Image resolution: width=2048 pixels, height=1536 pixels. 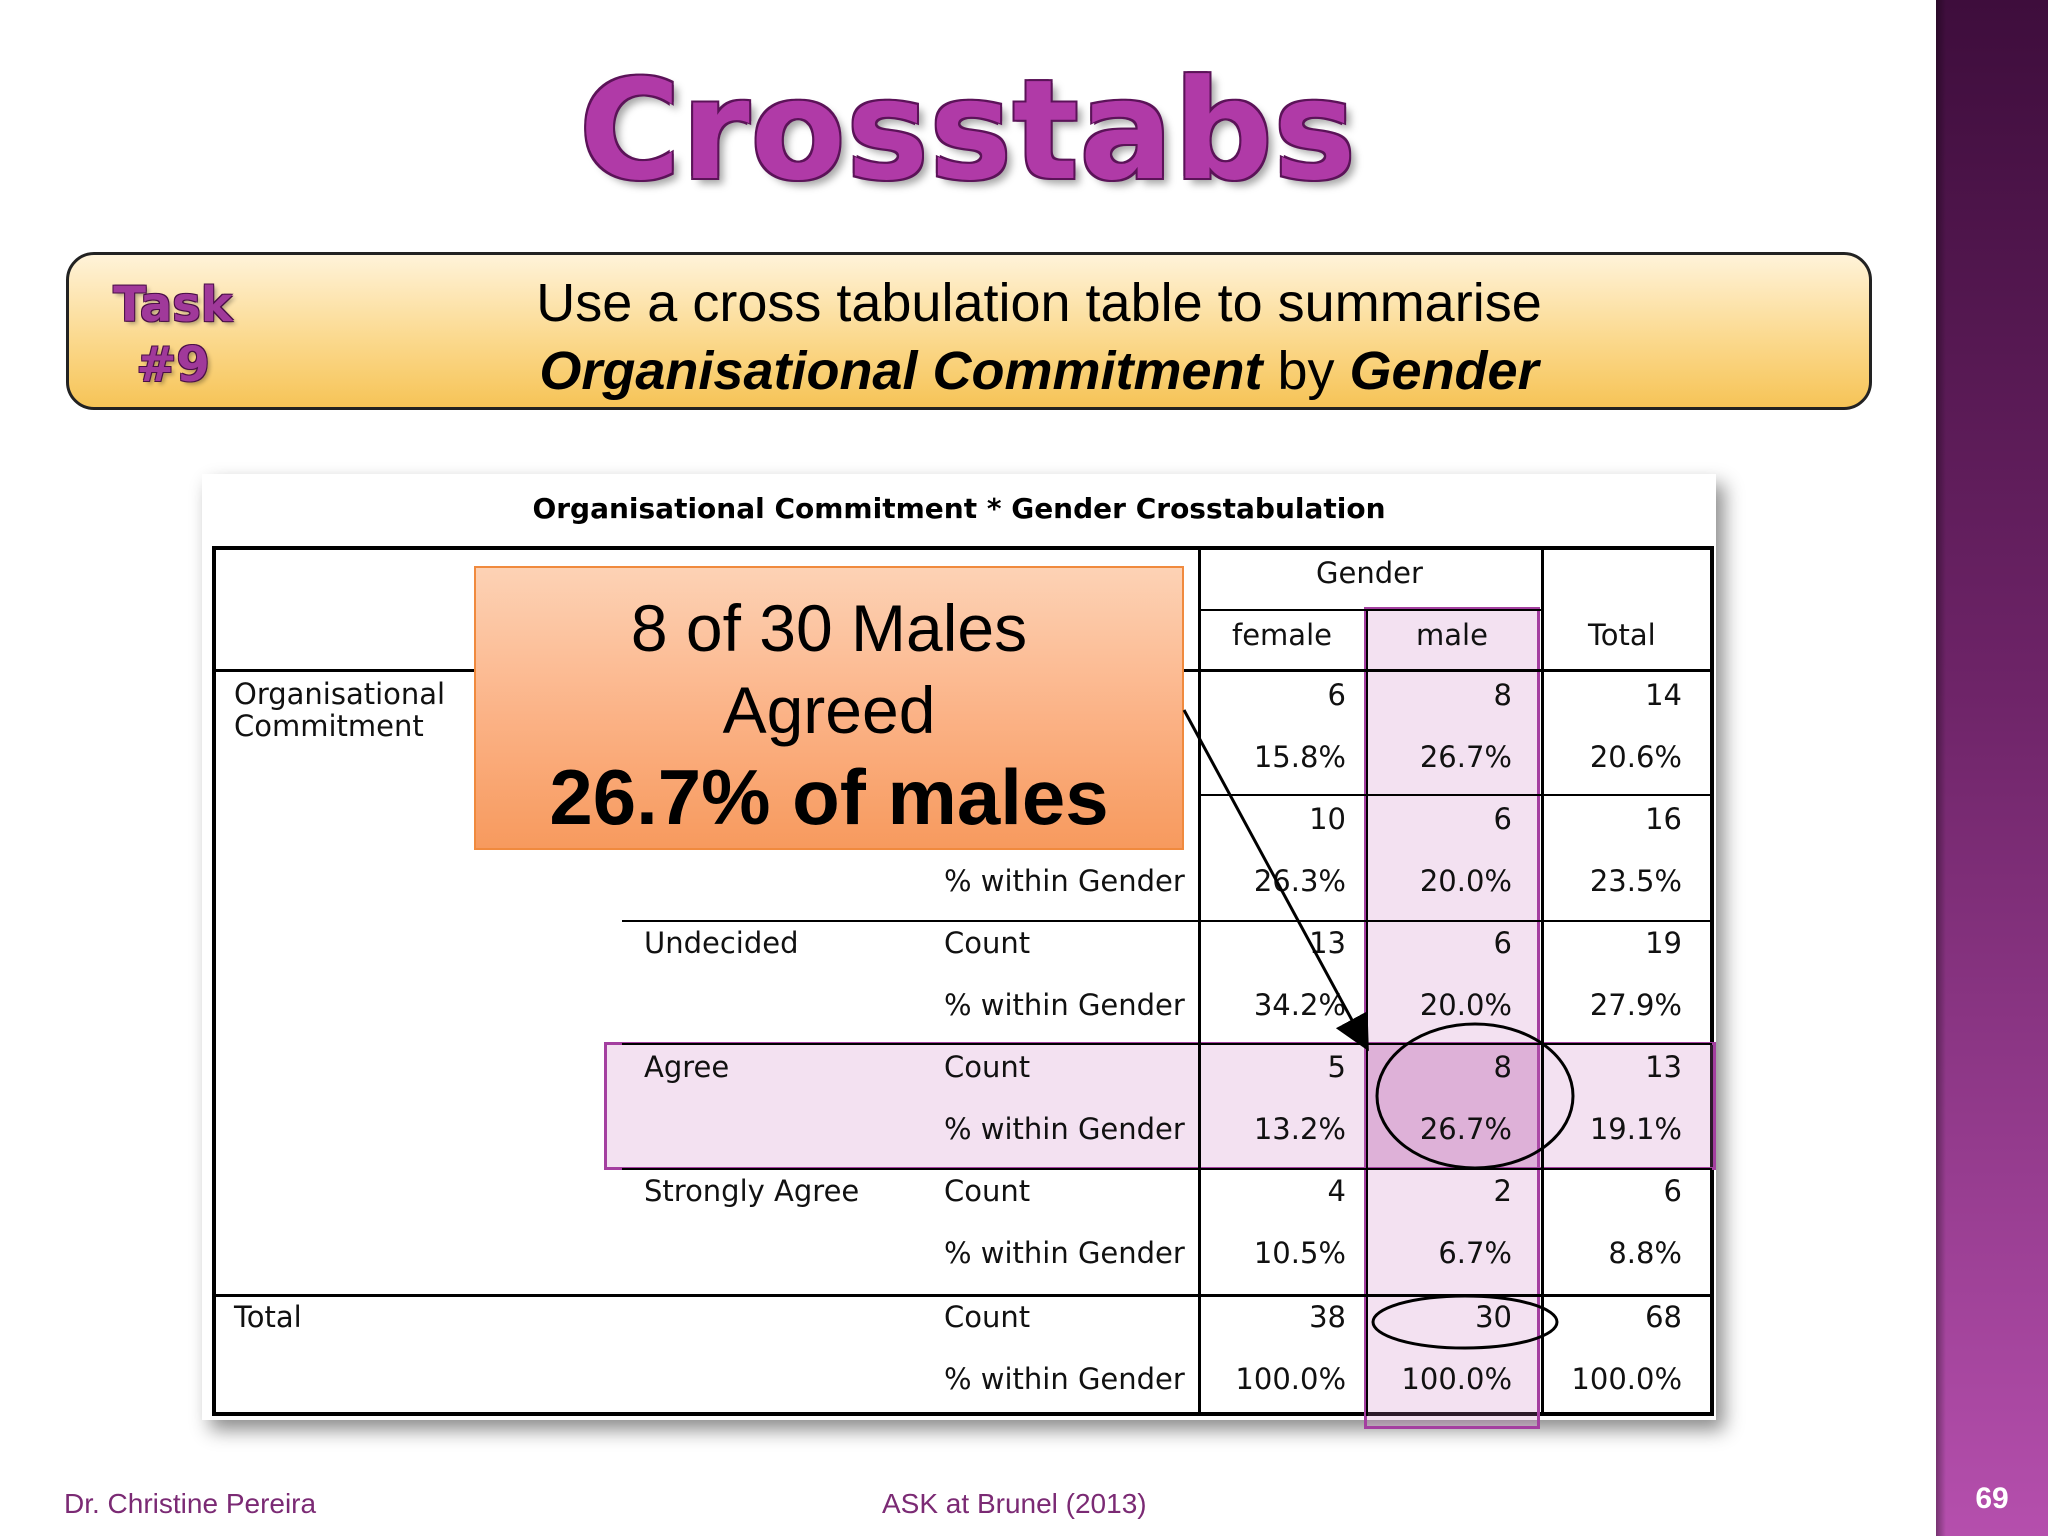 What do you see at coordinates (1452, 635) in the screenshot?
I see `header-male: male` at bounding box center [1452, 635].